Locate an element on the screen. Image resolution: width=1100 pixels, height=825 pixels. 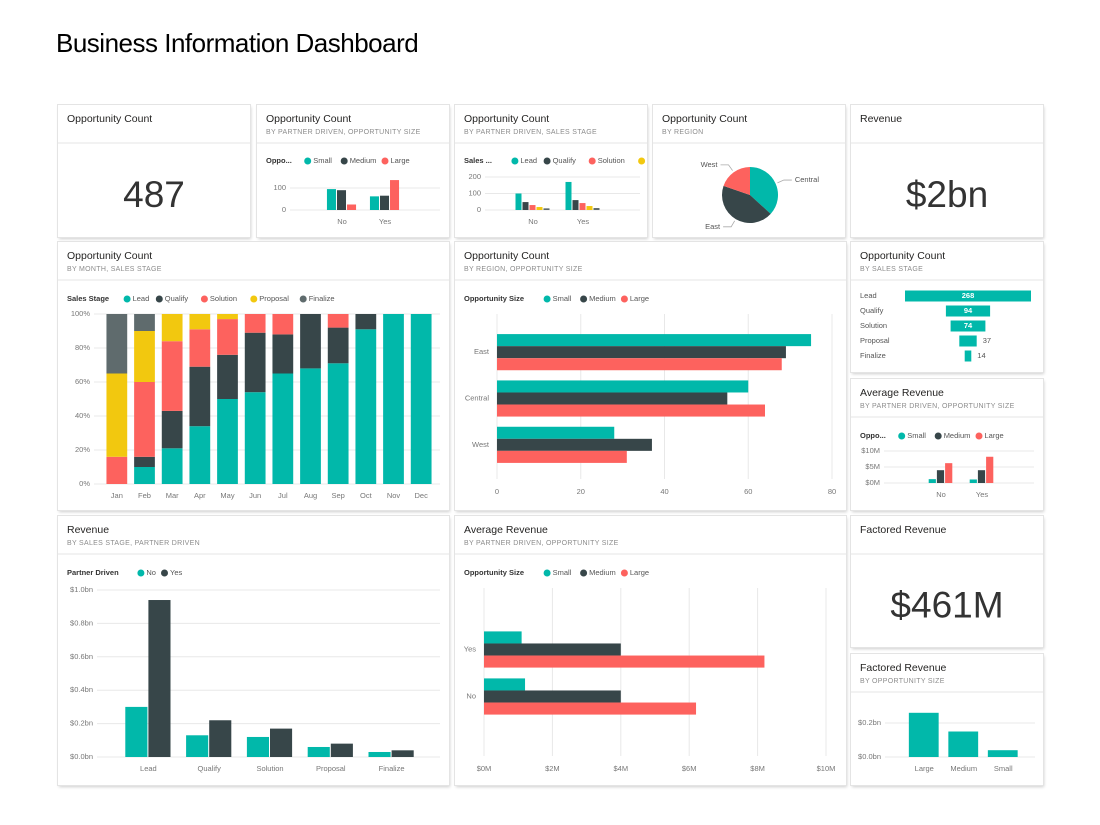
x-tick-label: Sep is located at coordinates (337, 495).